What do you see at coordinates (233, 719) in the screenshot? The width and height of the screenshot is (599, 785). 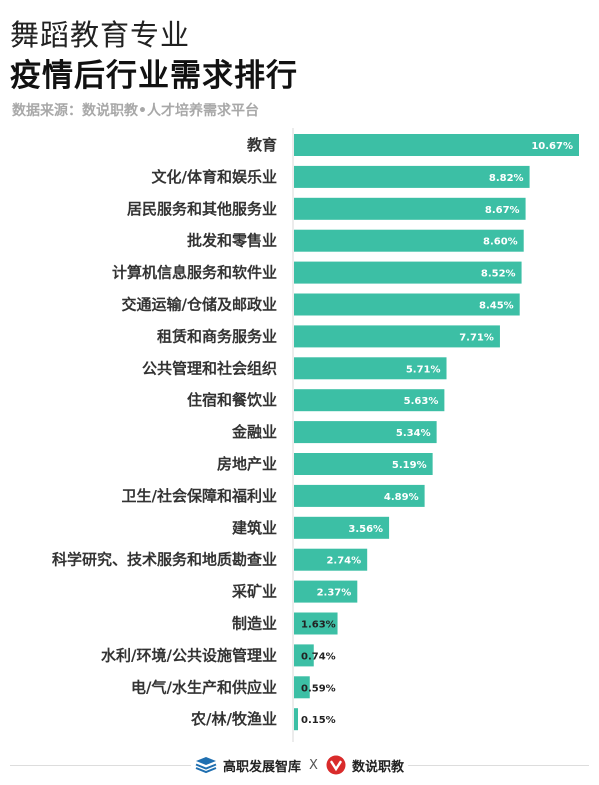 I see `category-label: 农/林/牧渔业` at bounding box center [233, 719].